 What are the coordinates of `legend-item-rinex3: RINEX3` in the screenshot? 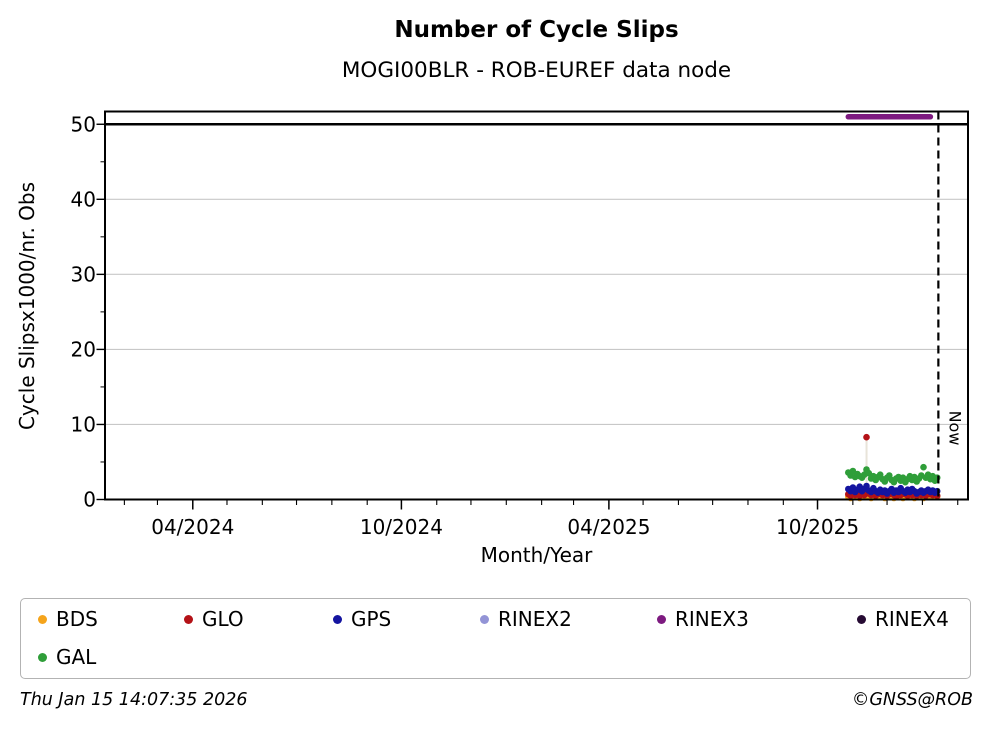 It's located at (703, 619).